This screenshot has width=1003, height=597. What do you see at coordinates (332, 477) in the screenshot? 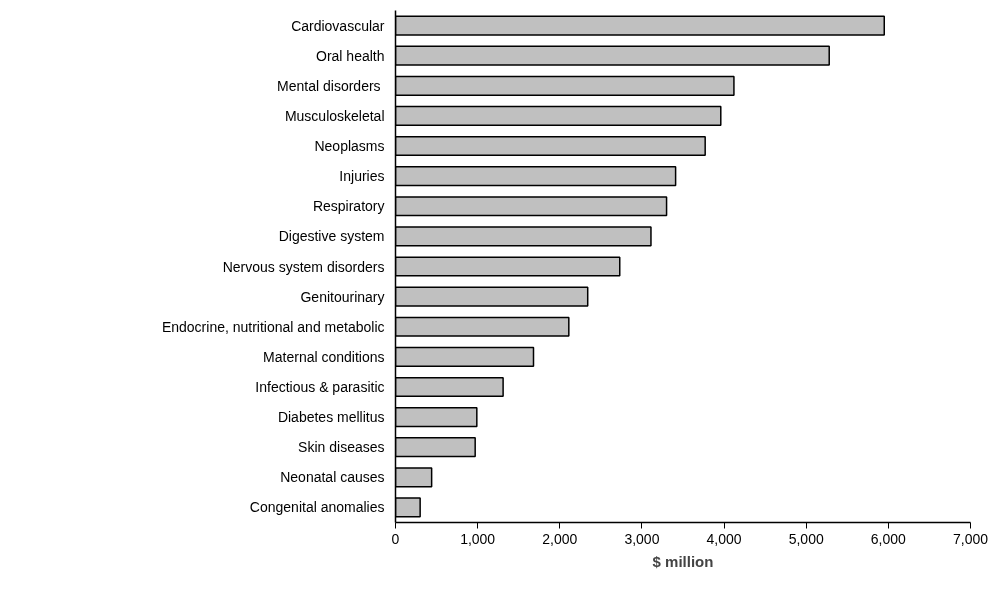
I see `y-tick-label: Neonatal causes` at bounding box center [332, 477].